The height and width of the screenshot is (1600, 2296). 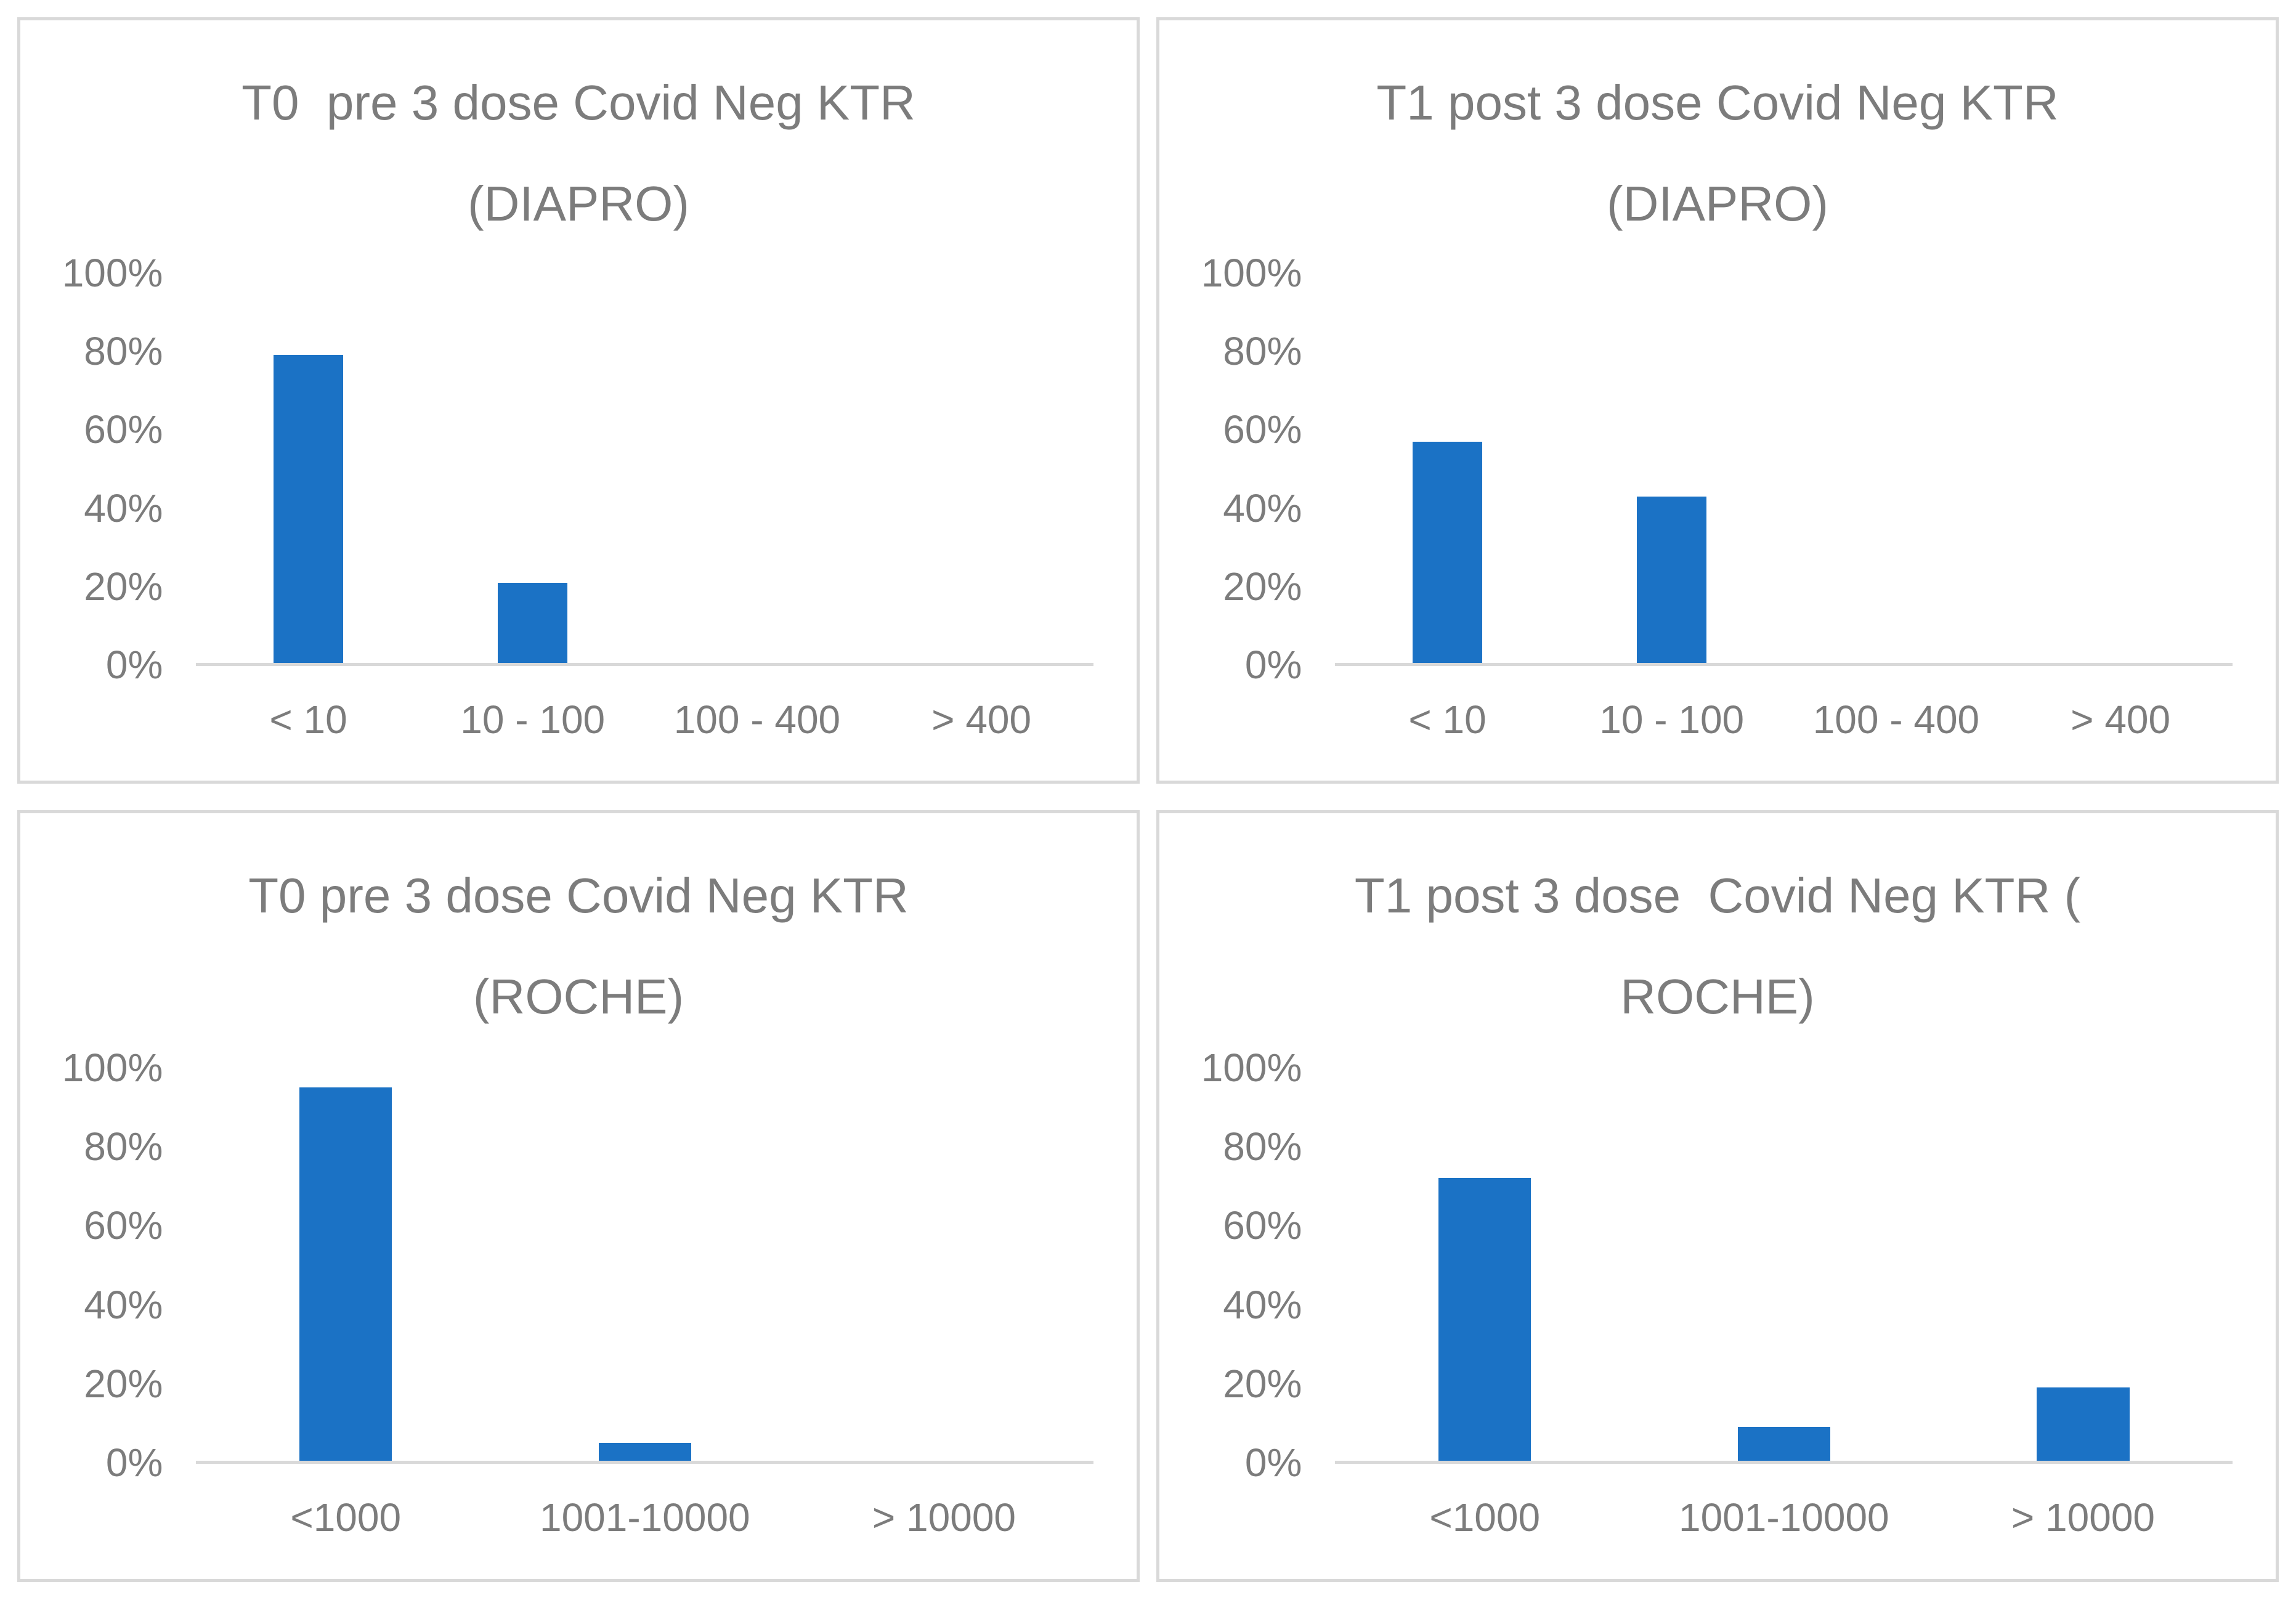 What do you see at coordinates (578, 946) in the screenshot?
I see `chart-title: T0 pre 3 dose Covid Neg KTR (ROCHE)` at bounding box center [578, 946].